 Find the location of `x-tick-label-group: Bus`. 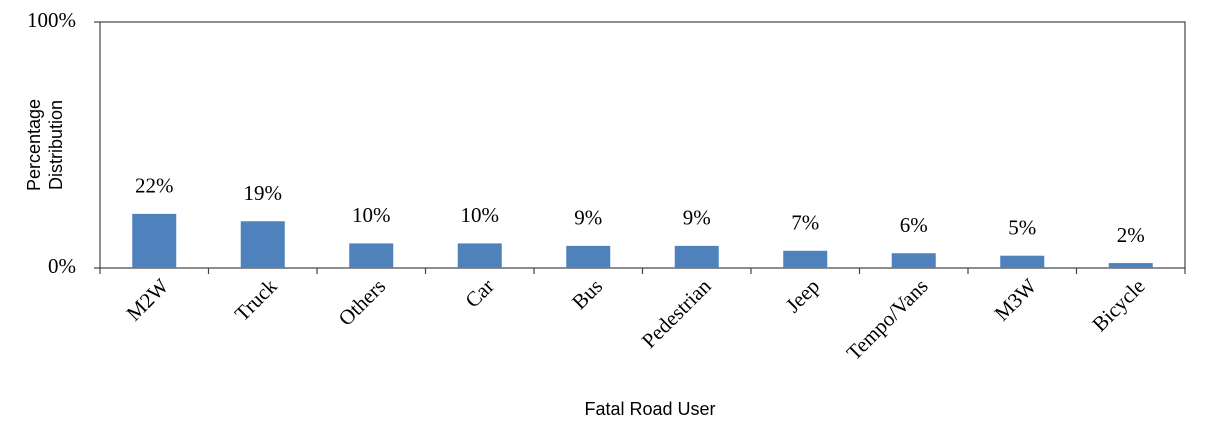

x-tick-label-group: Bus is located at coordinates (587, 294).